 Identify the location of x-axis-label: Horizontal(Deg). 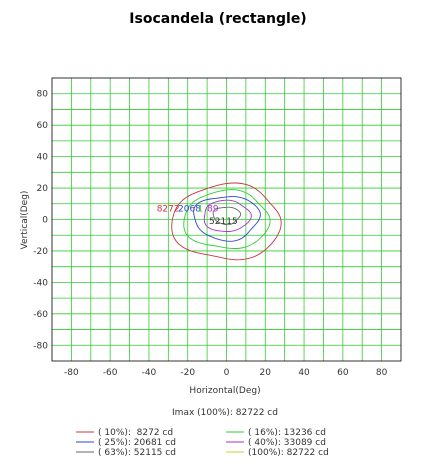
(224, 391).